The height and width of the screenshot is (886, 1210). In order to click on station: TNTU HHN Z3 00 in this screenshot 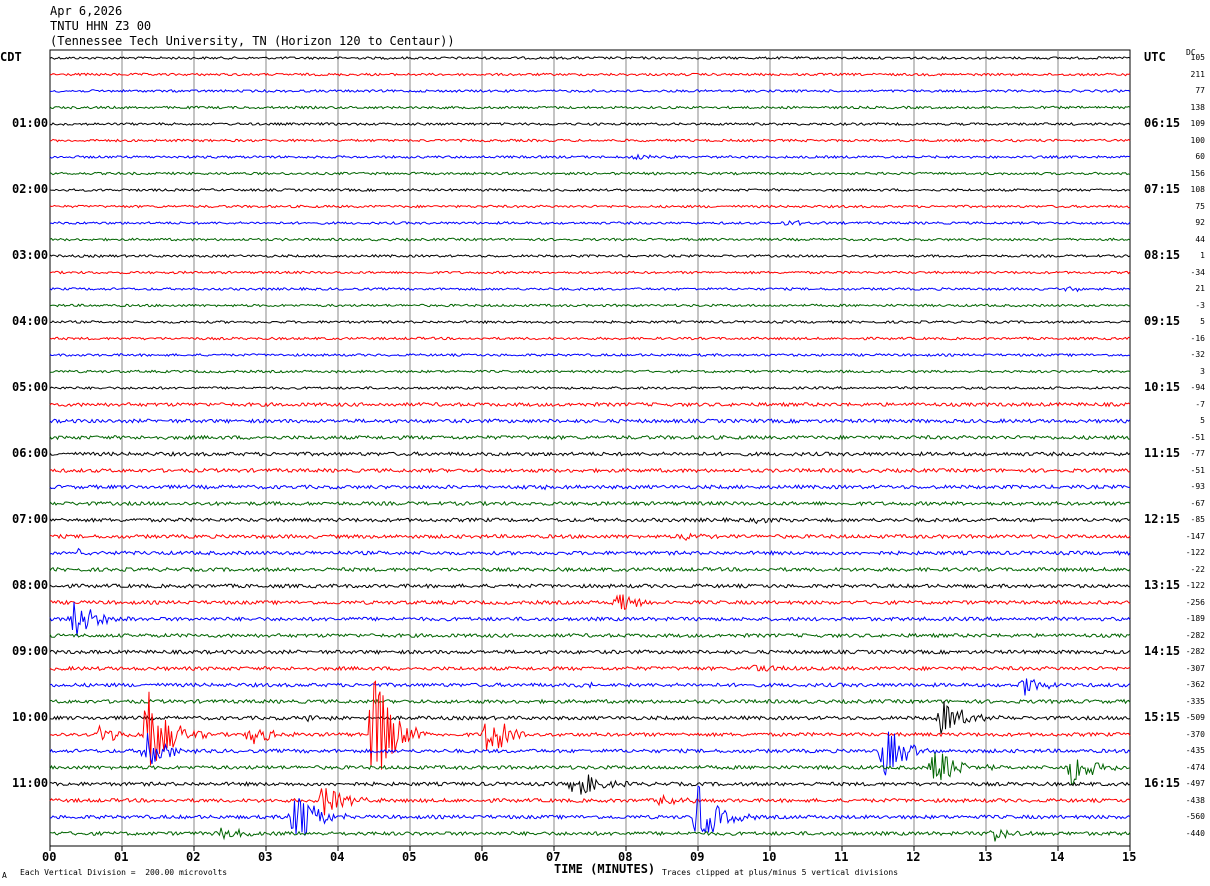, I will do `click(101, 26)`.